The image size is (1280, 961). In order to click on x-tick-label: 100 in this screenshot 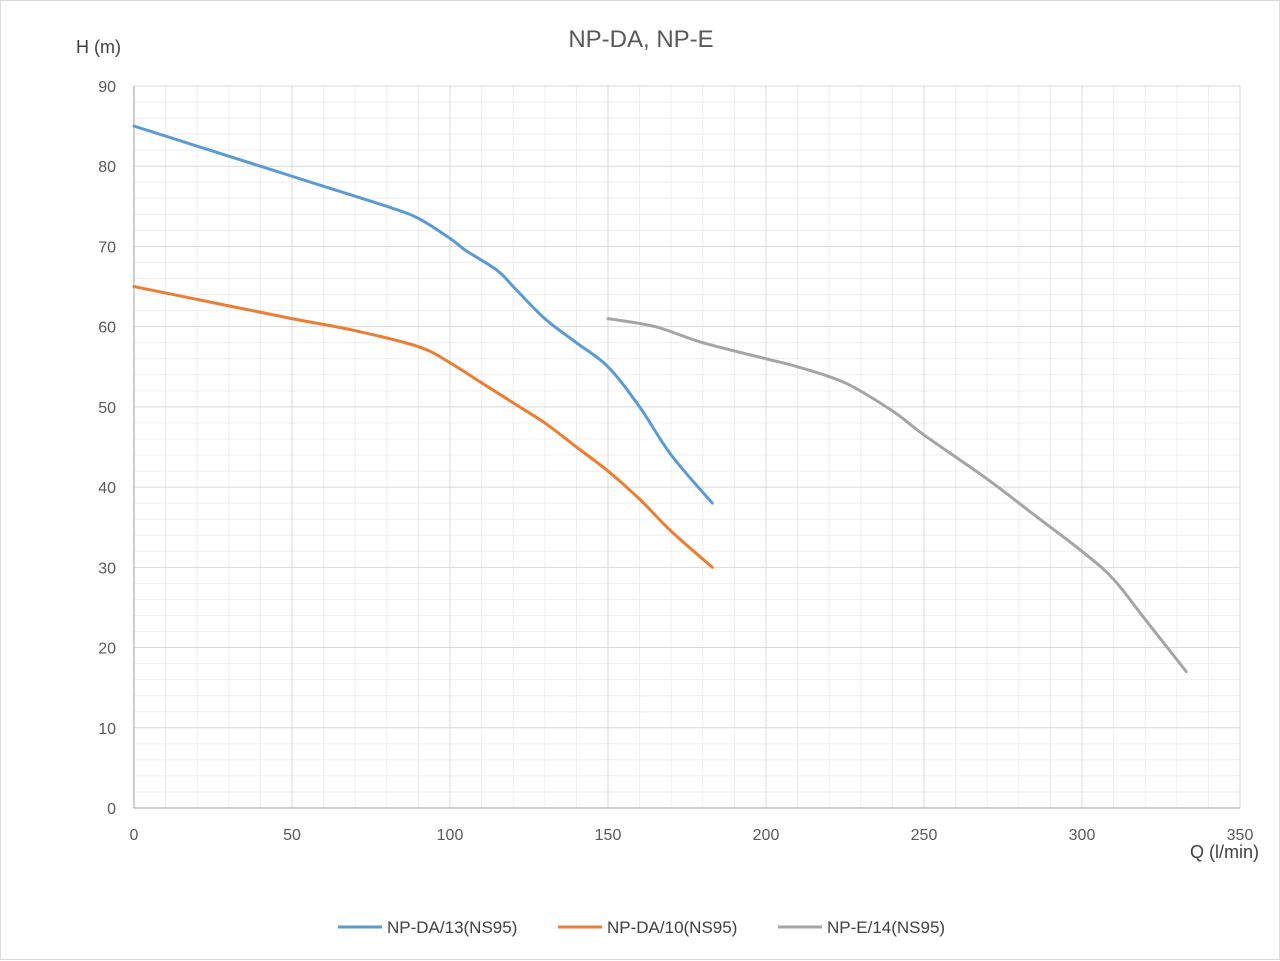, I will do `click(450, 835)`.